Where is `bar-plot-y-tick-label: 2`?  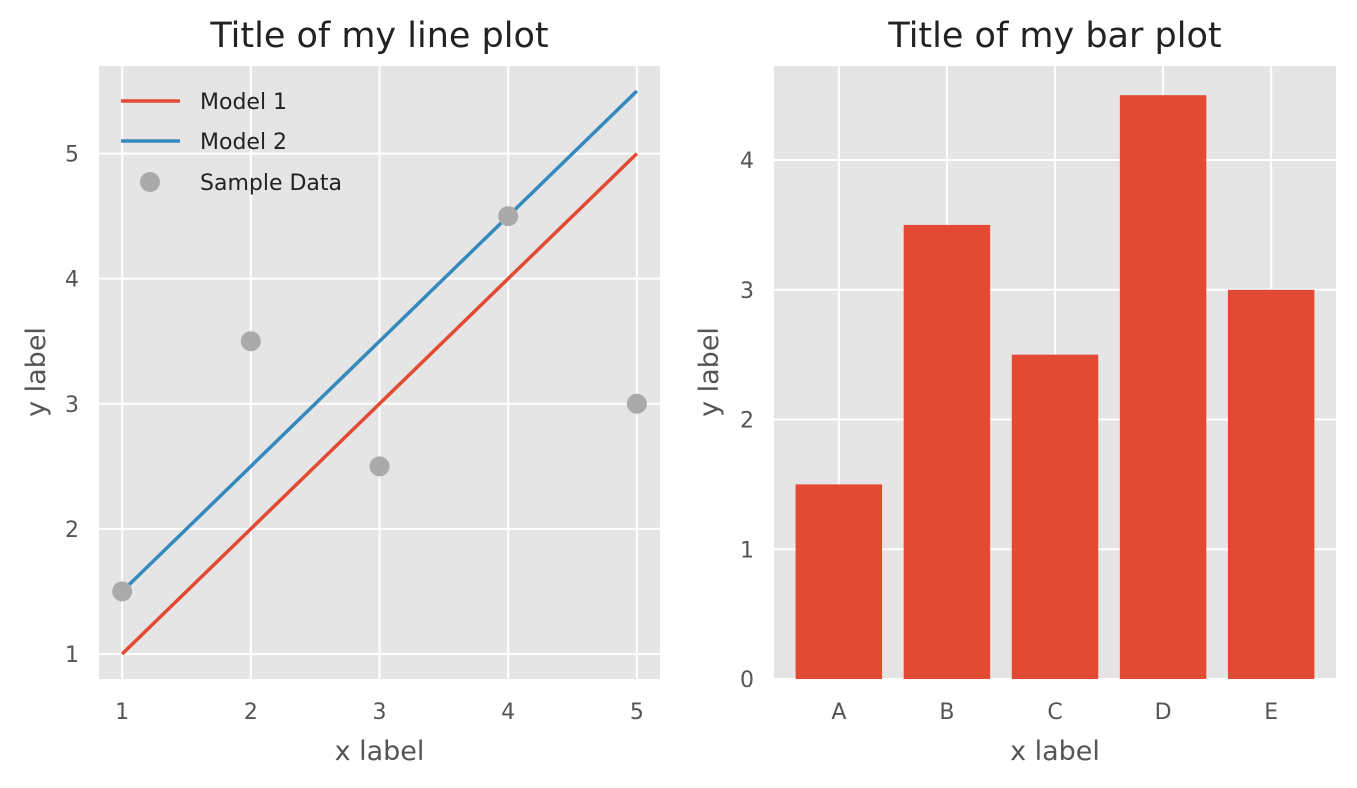
bar-plot-y-tick-label: 2 is located at coordinates (747, 421).